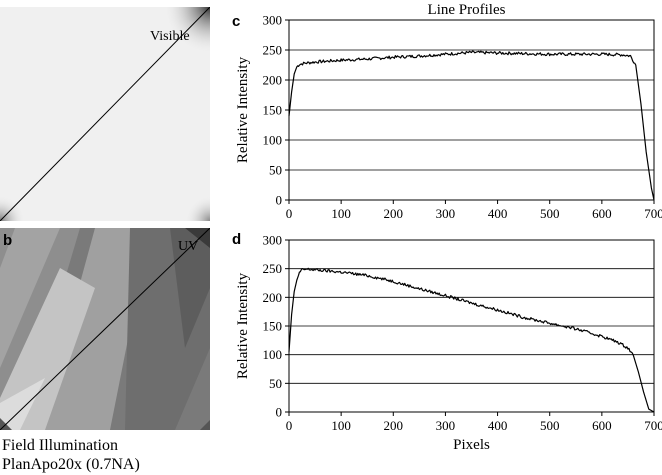 The image size is (662, 475). I want to click on uv-image-caption: UV, so click(188, 246).